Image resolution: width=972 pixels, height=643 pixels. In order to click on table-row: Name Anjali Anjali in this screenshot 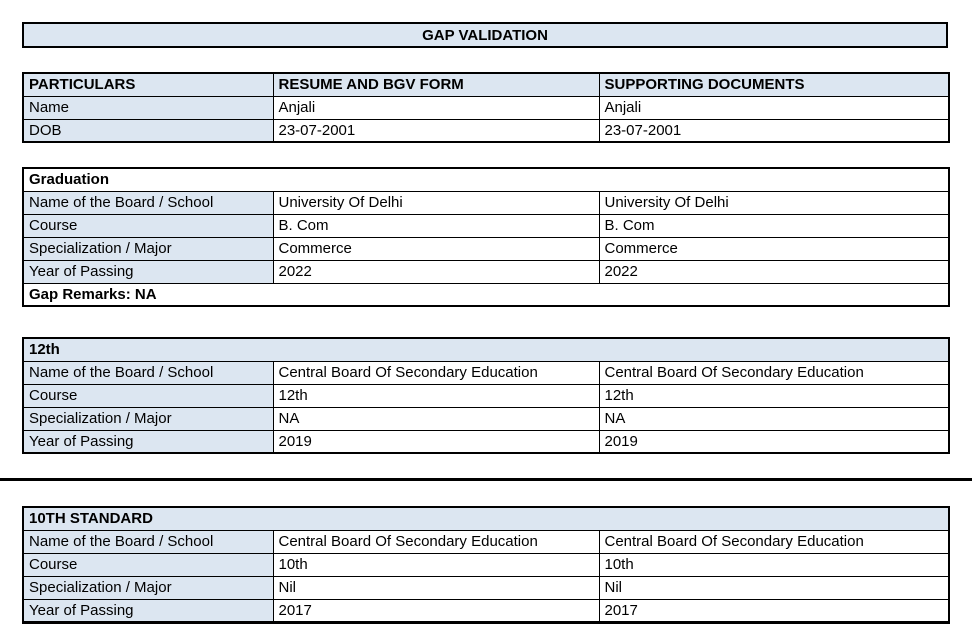, I will do `click(486, 107)`.